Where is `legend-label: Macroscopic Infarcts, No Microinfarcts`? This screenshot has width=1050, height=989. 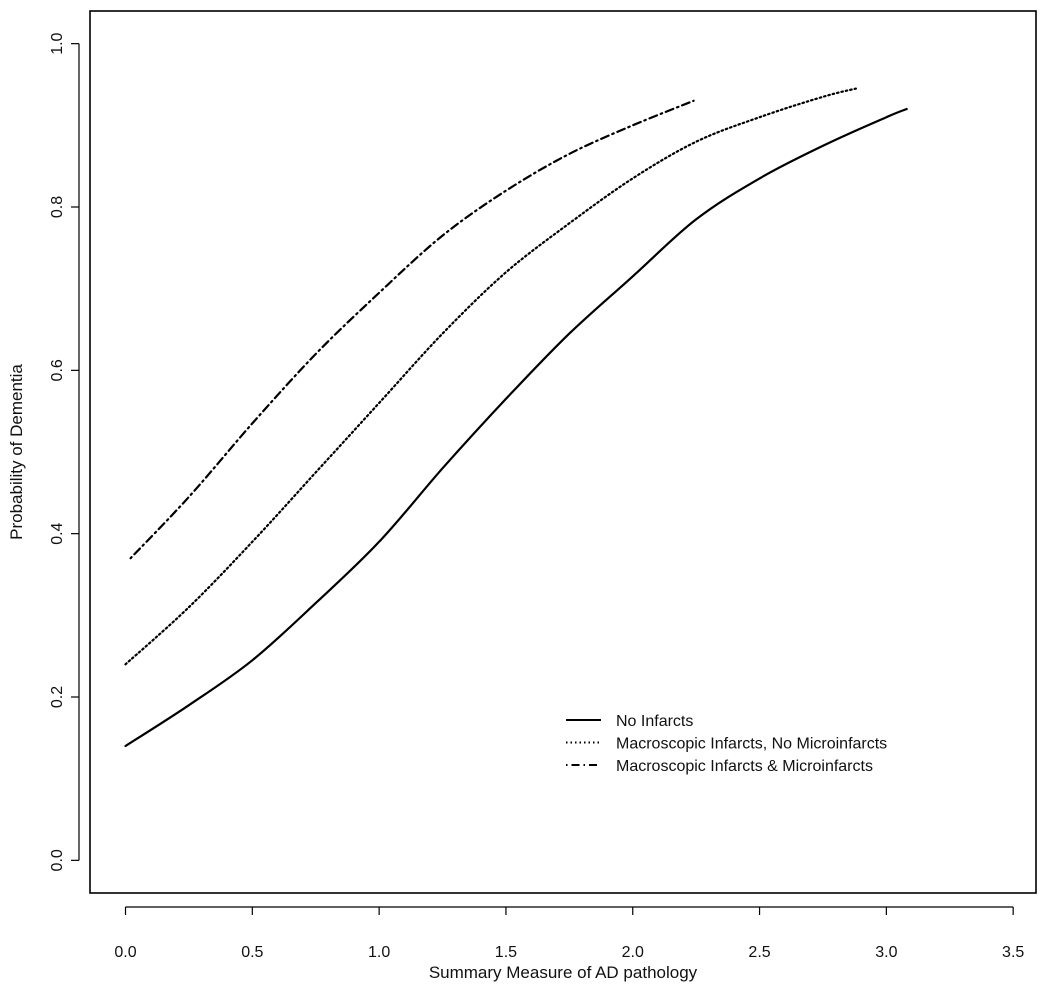
legend-label: Macroscopic Infarcts, No Microinfarcts is located at coordinates (751, 744).